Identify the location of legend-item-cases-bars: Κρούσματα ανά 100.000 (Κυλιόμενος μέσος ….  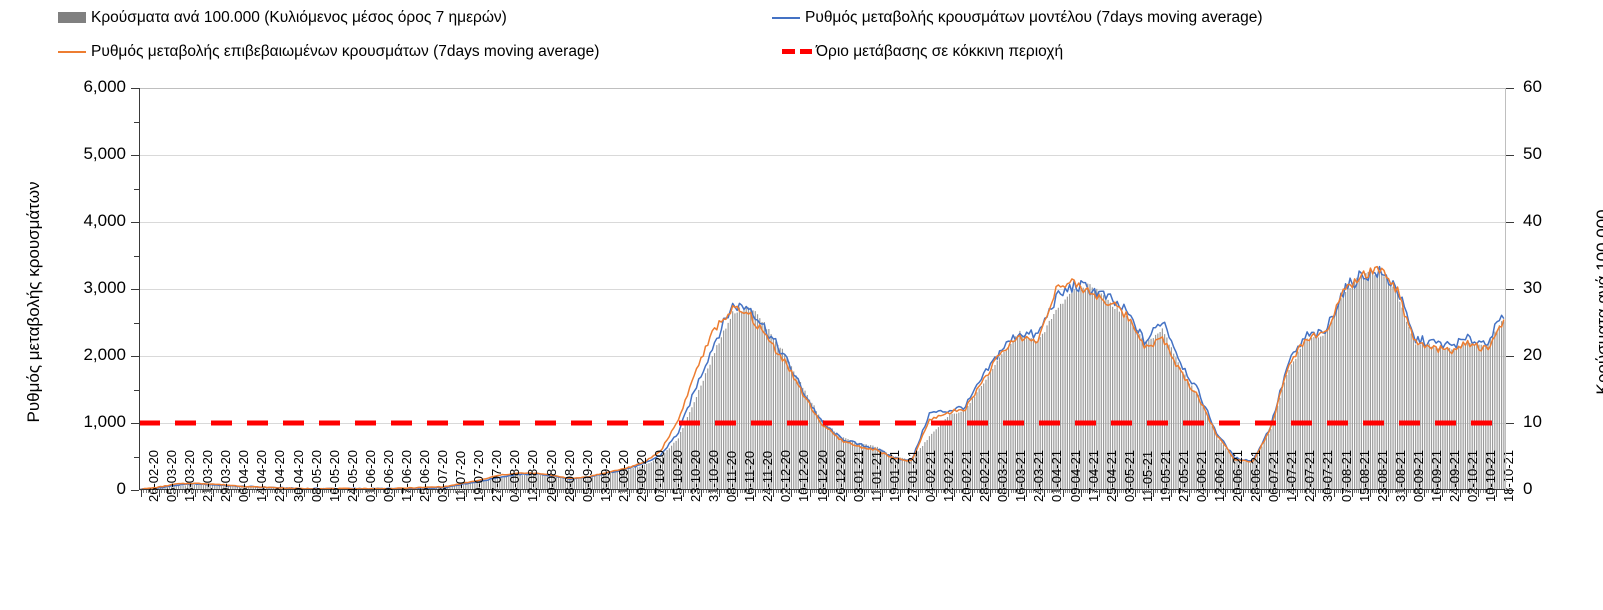
(282, 18).